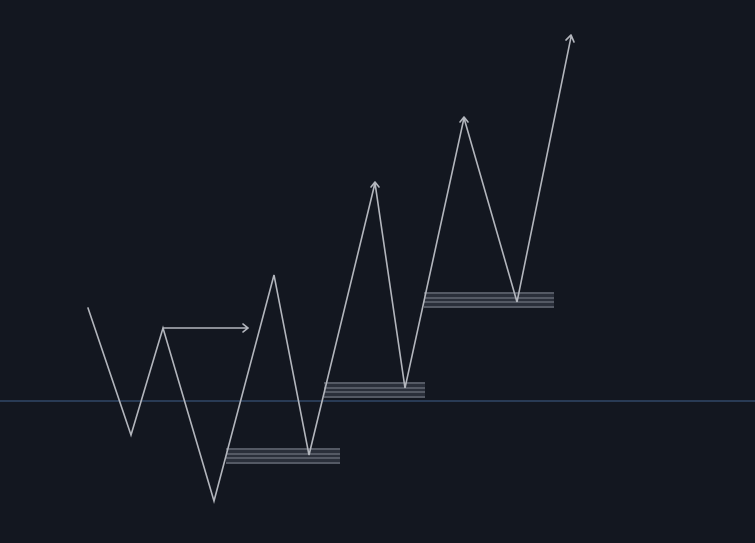 This screenshot has height=543, width=755. I want to click on swing-high-tip-icon, so click(375, 184).